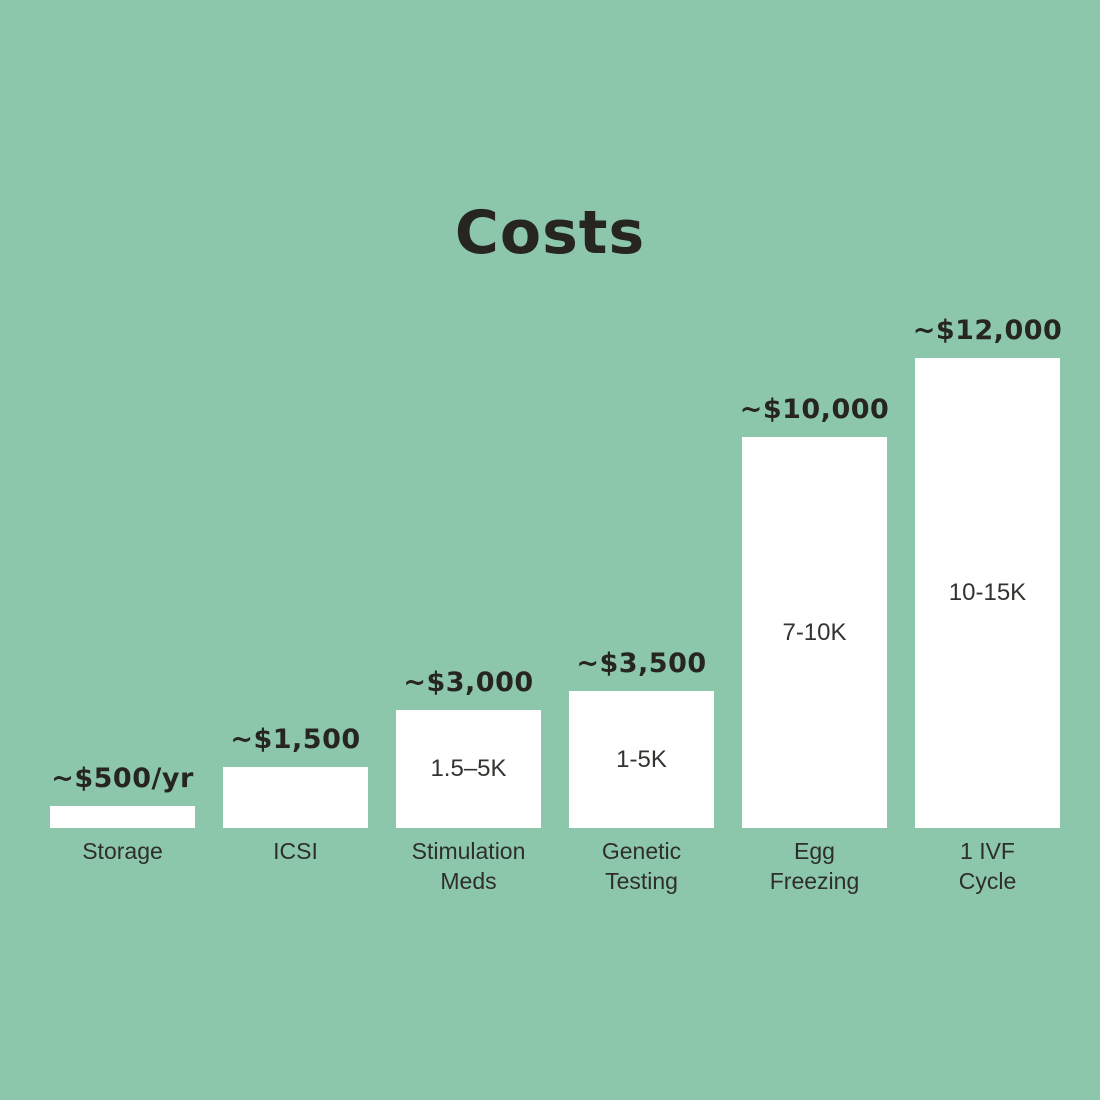  Describe the element at coordinates (814, 866) in the screenshot. I see `category-label-egg-freezing: Egg Freezing` at that location.